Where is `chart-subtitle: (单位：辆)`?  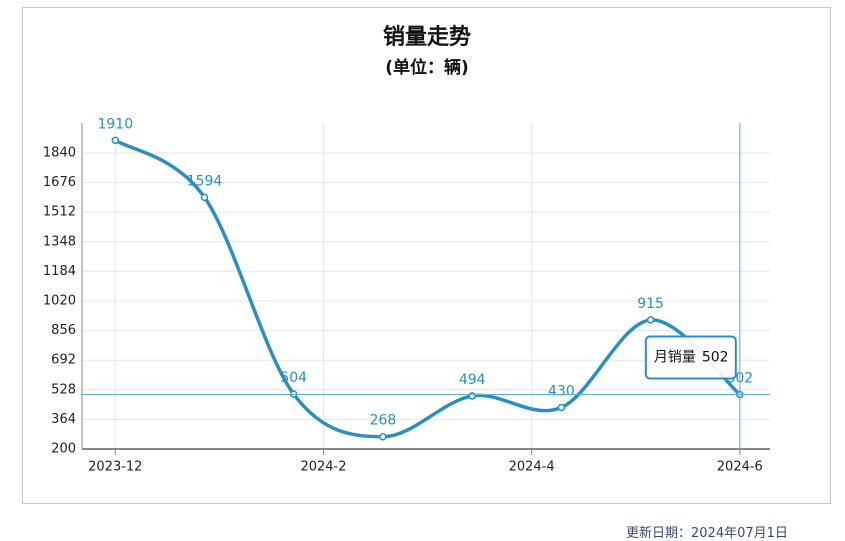 chart-subtitle: (单位：辆) is located at coordinates (427, 67).